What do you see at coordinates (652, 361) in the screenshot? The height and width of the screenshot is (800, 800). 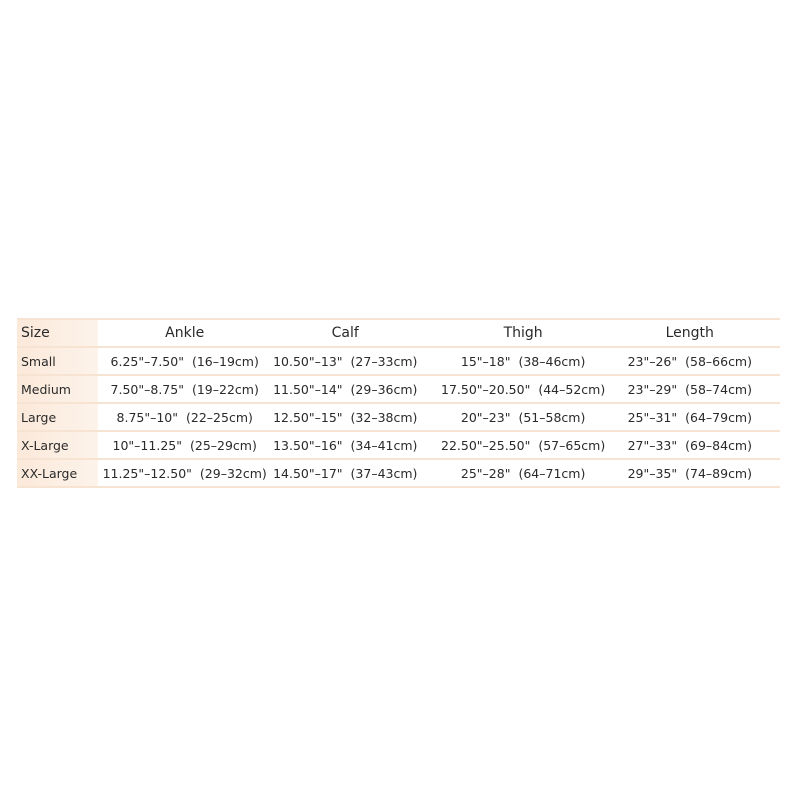 I see `length-inches: 23"–26"` at bounding box center [652, 361].